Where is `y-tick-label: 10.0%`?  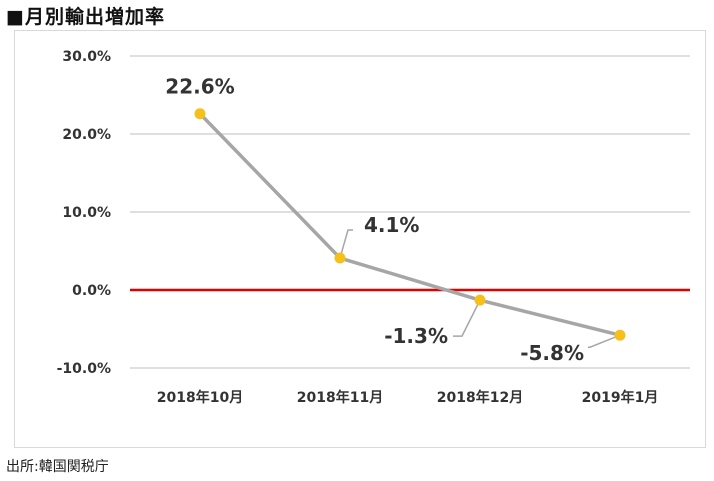
y-tick-label: 10.0% is located at coordinates (86, 213).